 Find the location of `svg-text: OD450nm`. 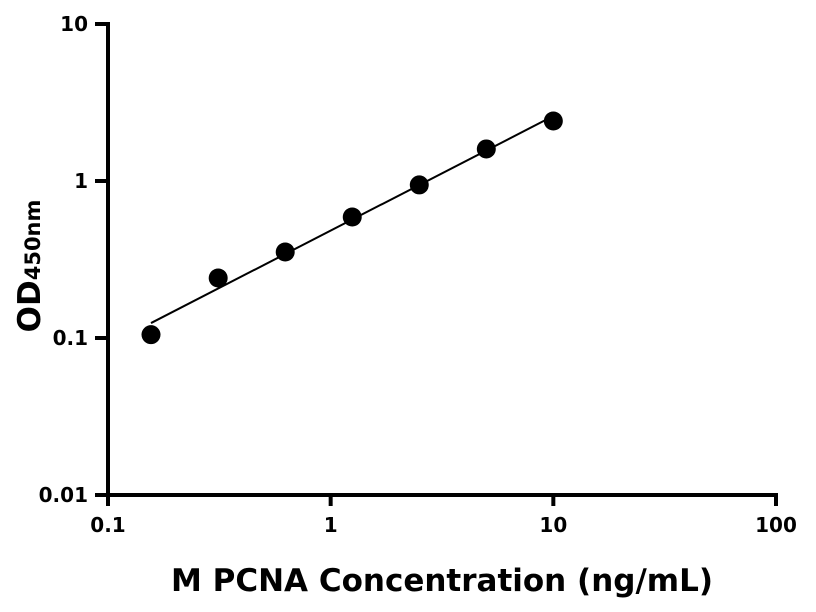

svg-text: OD450nm is located at coordinates (30, 266).